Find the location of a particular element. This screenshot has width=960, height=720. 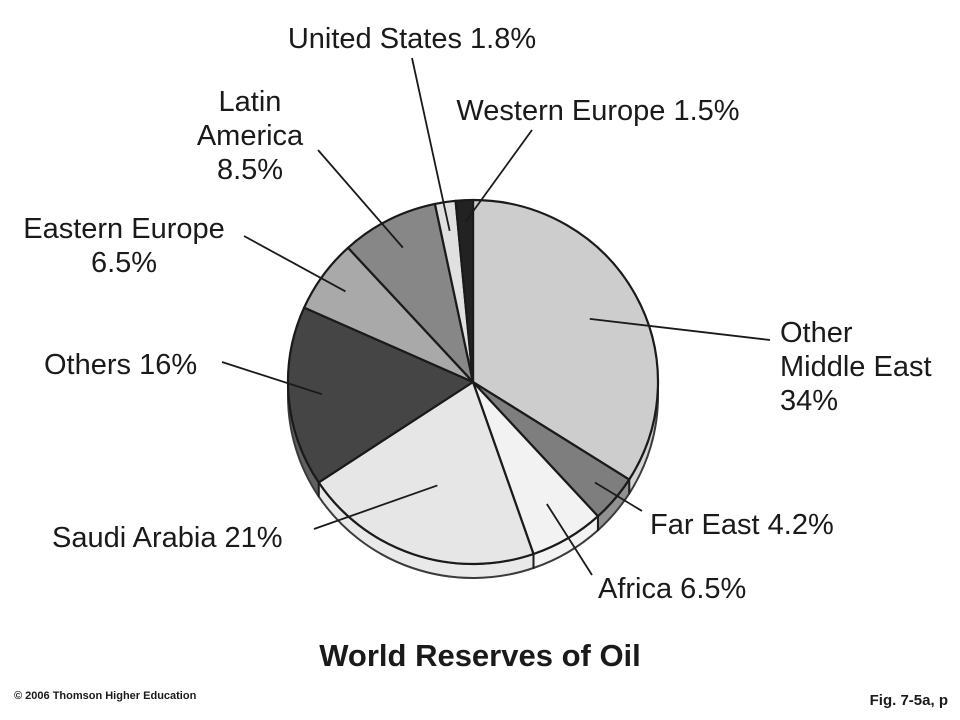

label-others: Others 16% is located at coordinates (120, 365).